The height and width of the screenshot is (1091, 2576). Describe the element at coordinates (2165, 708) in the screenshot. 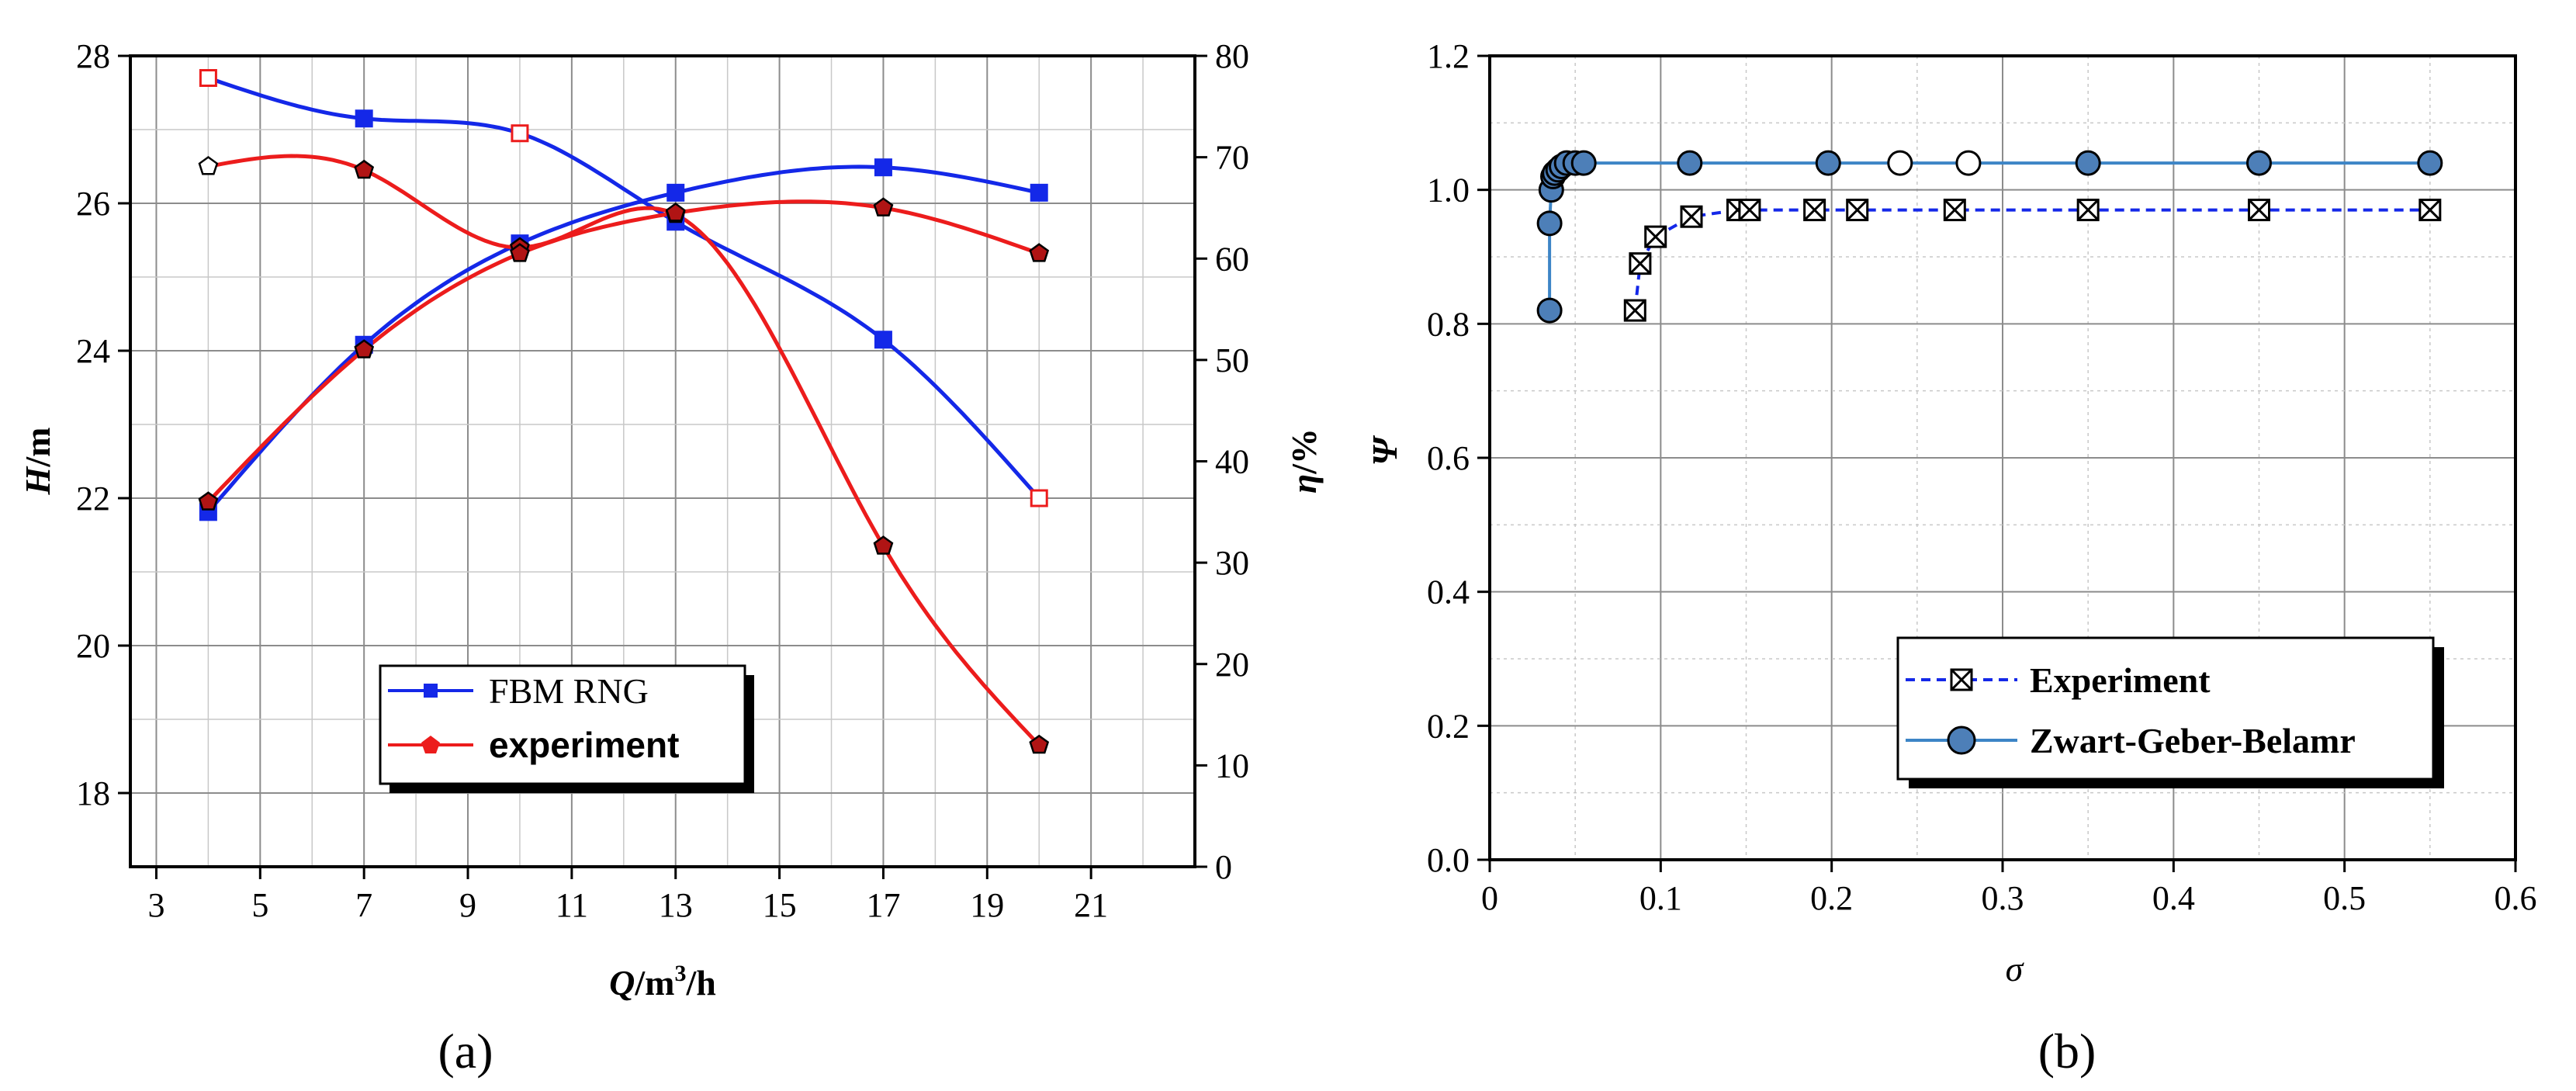

I see `legend-box-b` at that location.